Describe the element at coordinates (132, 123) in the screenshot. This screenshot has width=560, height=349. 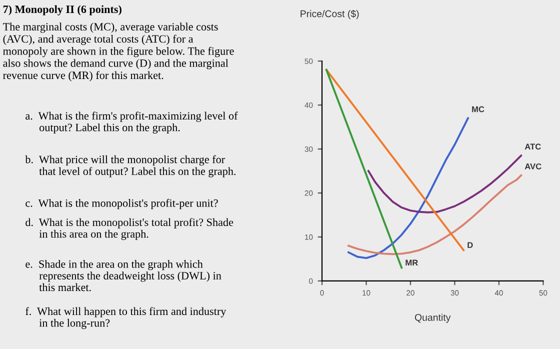
I see `text: a. What is the firm's profit-maximizing level of output? Label this on the graph.` at that location.